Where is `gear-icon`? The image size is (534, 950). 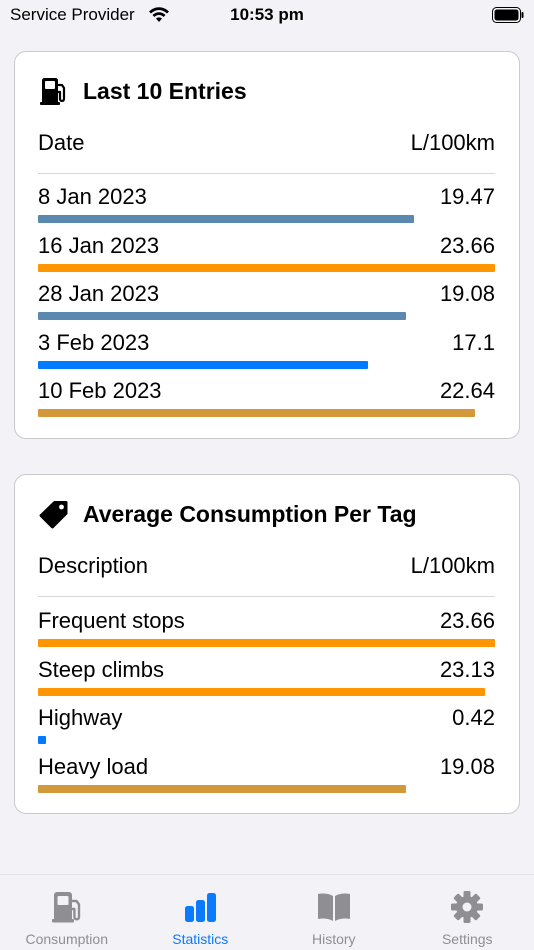 gear-icon is located at coordinates (467, 907).